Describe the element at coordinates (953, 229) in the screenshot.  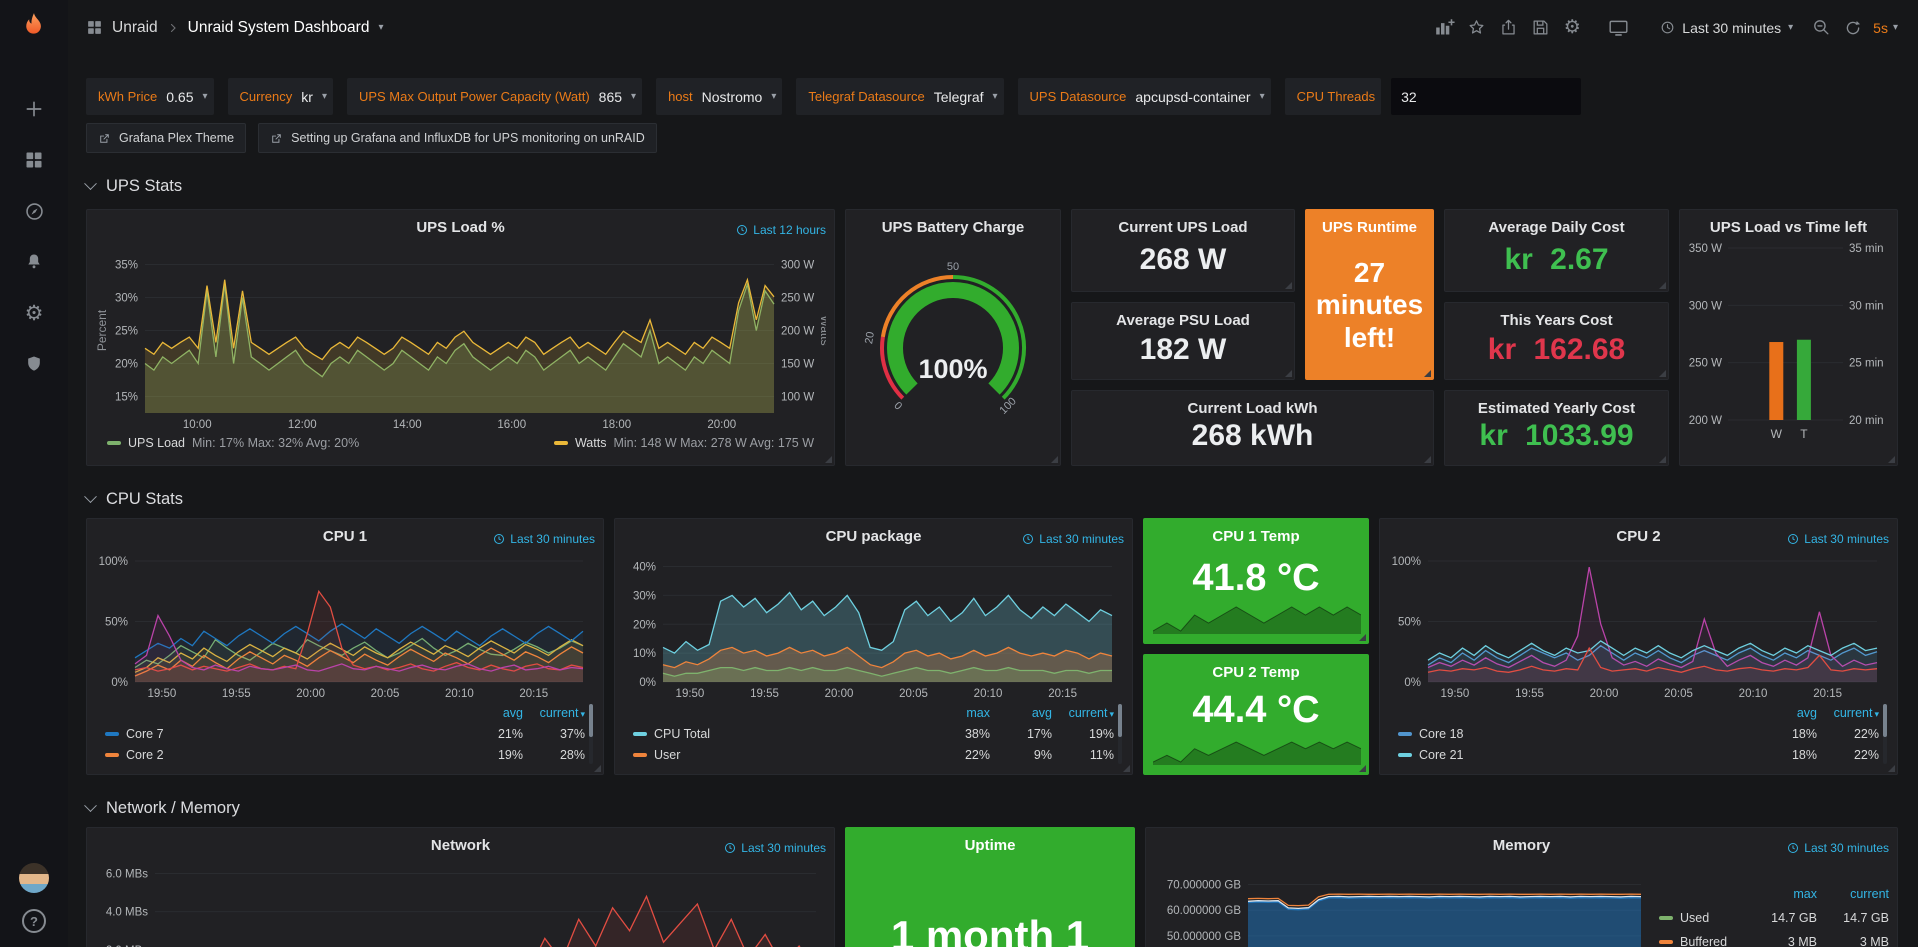
I see `panel-title: UPS Battery Charge` at that location.